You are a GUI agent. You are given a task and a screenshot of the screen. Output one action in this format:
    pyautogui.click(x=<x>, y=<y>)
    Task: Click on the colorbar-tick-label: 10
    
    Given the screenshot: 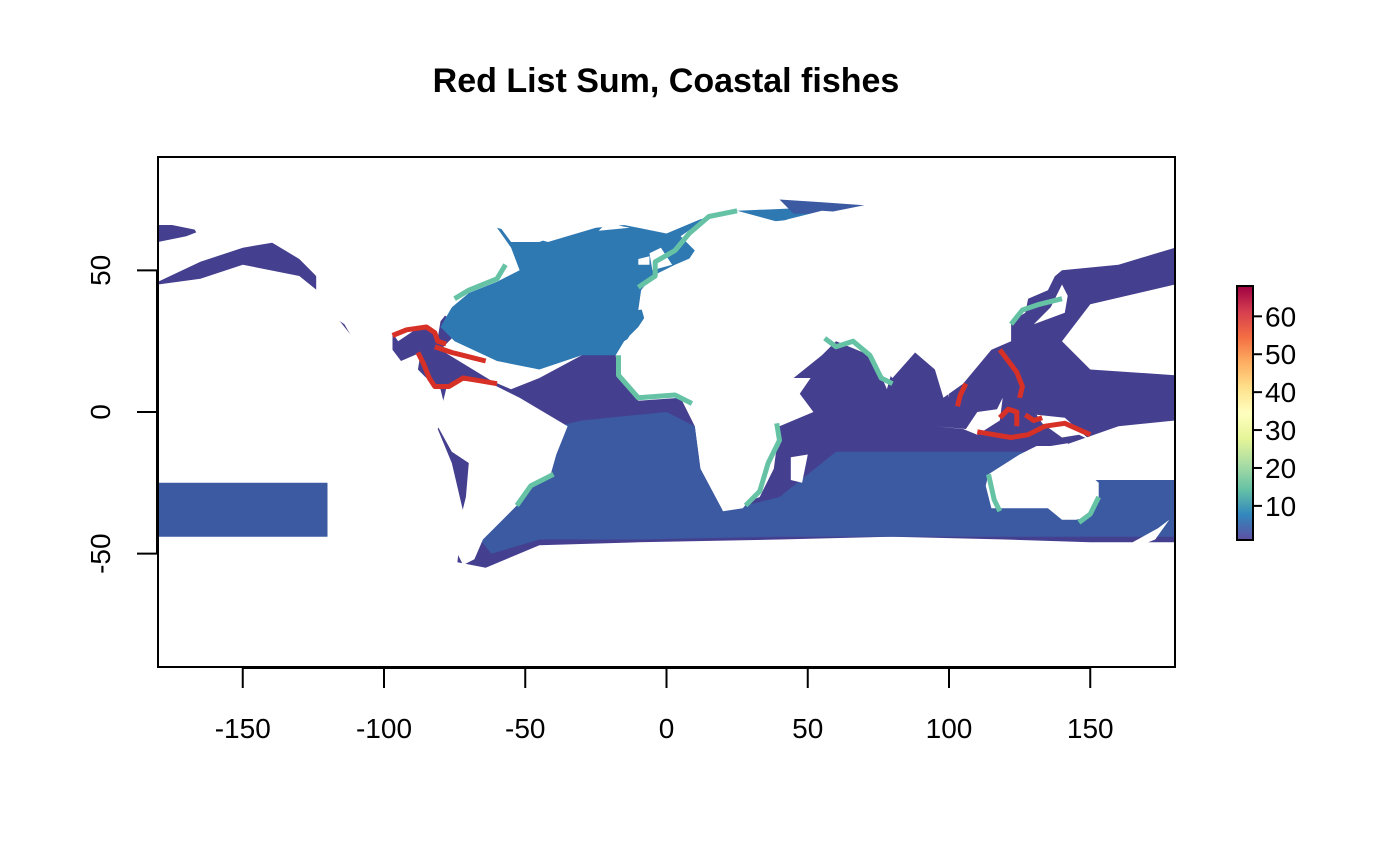 What is the action you would take?
    pyautogui.click(x=1280, y=506)
    